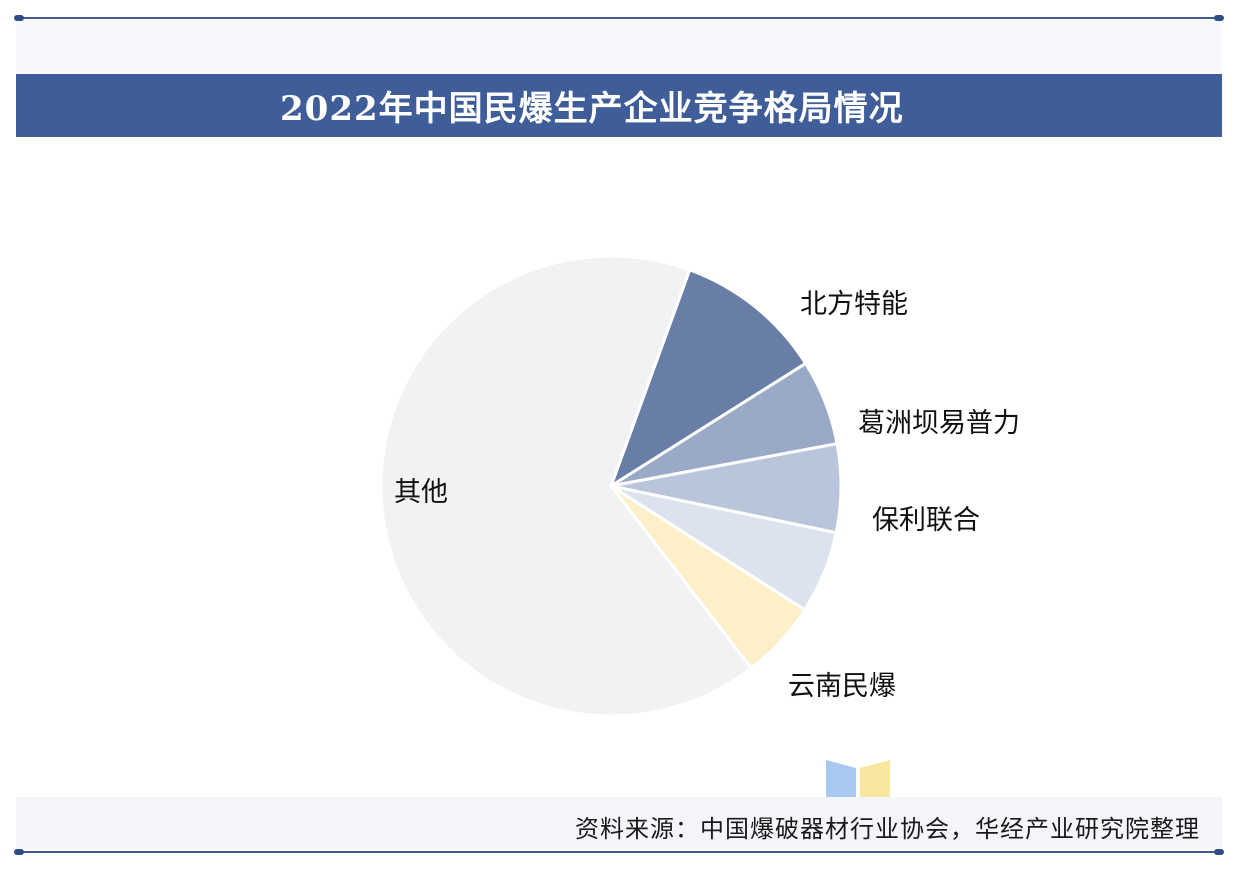  Describe the element at coordinates (592, 109) in the screenshot. I see `chart-title: 2022年中国民爆生产企业竞争格局情况` at that location.